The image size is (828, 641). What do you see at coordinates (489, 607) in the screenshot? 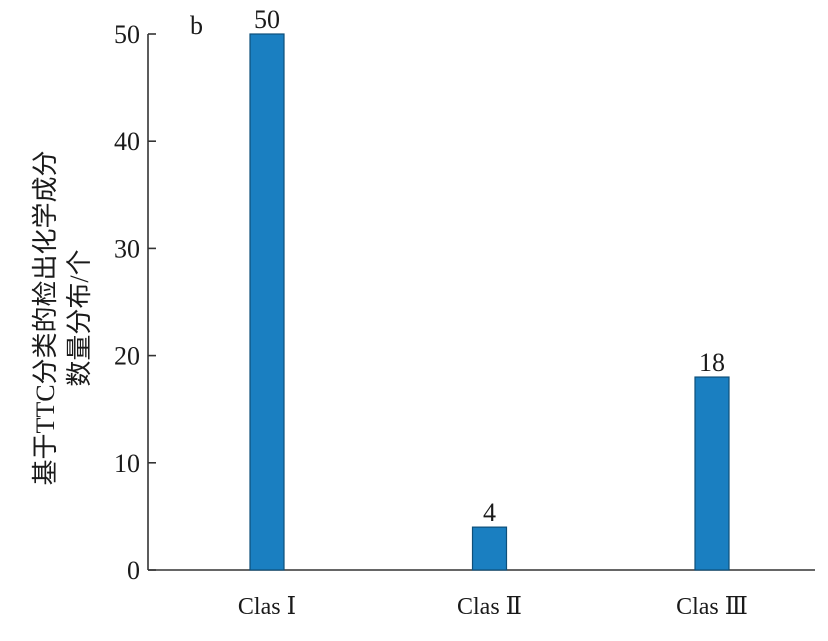
I see `x-category-label: Clas Ⅱ` at bounding box center [489, 607].